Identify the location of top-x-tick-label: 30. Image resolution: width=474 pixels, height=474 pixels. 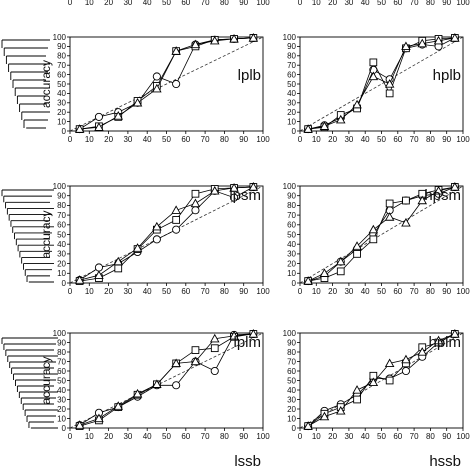
(127, 3).